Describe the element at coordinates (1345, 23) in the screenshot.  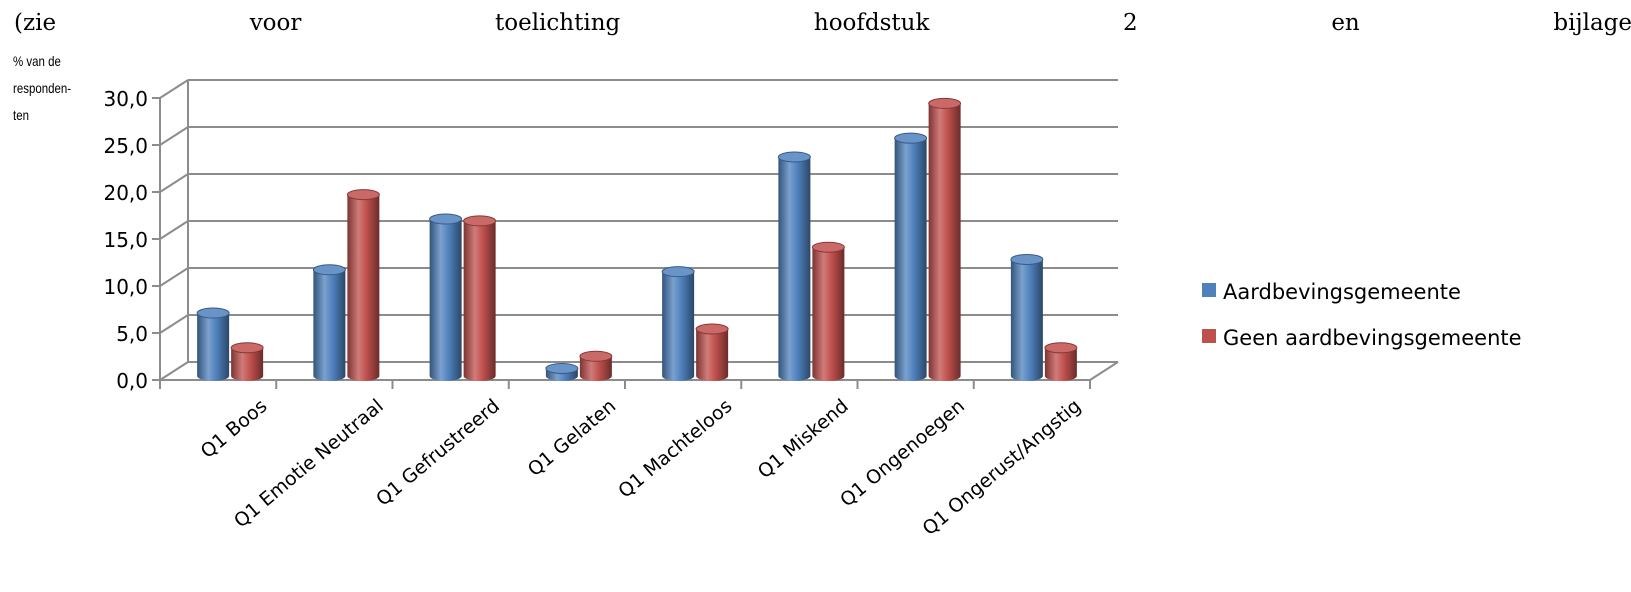
I see `intro-word: en` at that location.